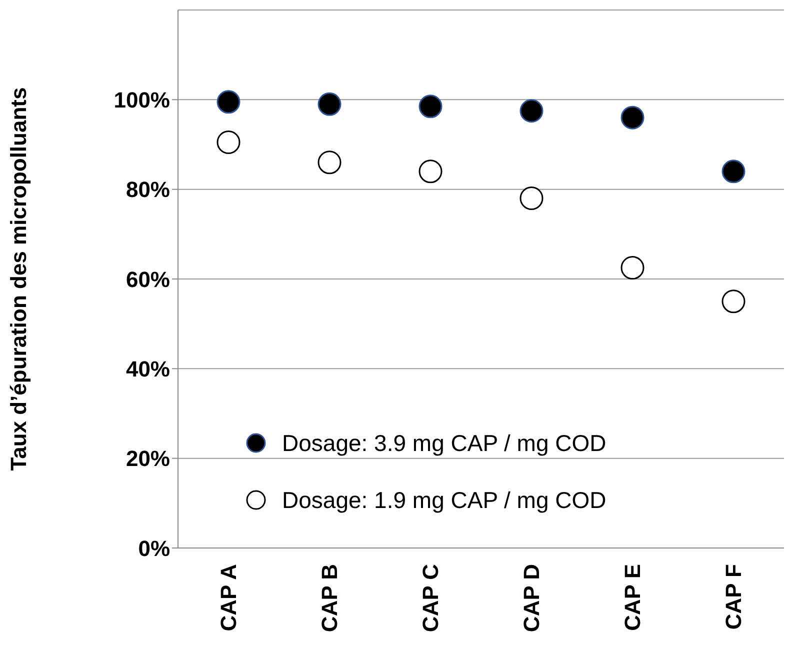 The image size is (789, 669). Describe the element at coordinates (18, 279) in the screenshot. I see `y-axis-title: Taux d’épuration des micropolluants` at that location.